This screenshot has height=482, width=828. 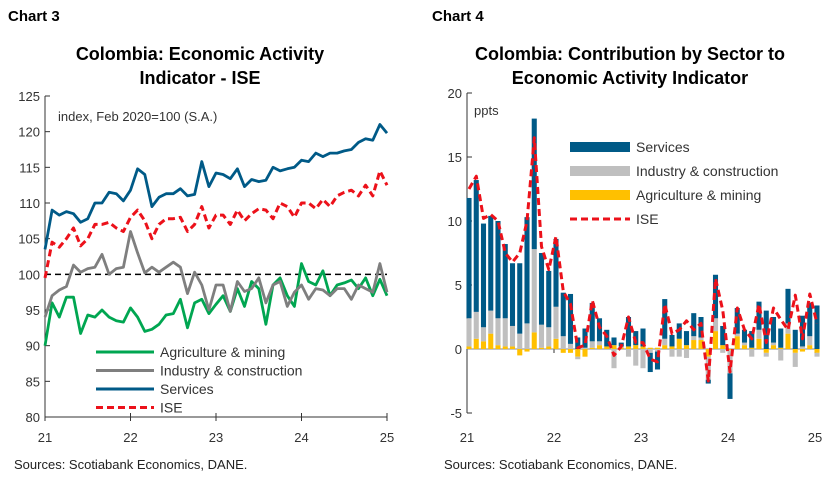 What do you see at coordinates (647, 219) in the screenshot?
I see `chart4-legend-label: ISE` at bounding box center [647, 219].